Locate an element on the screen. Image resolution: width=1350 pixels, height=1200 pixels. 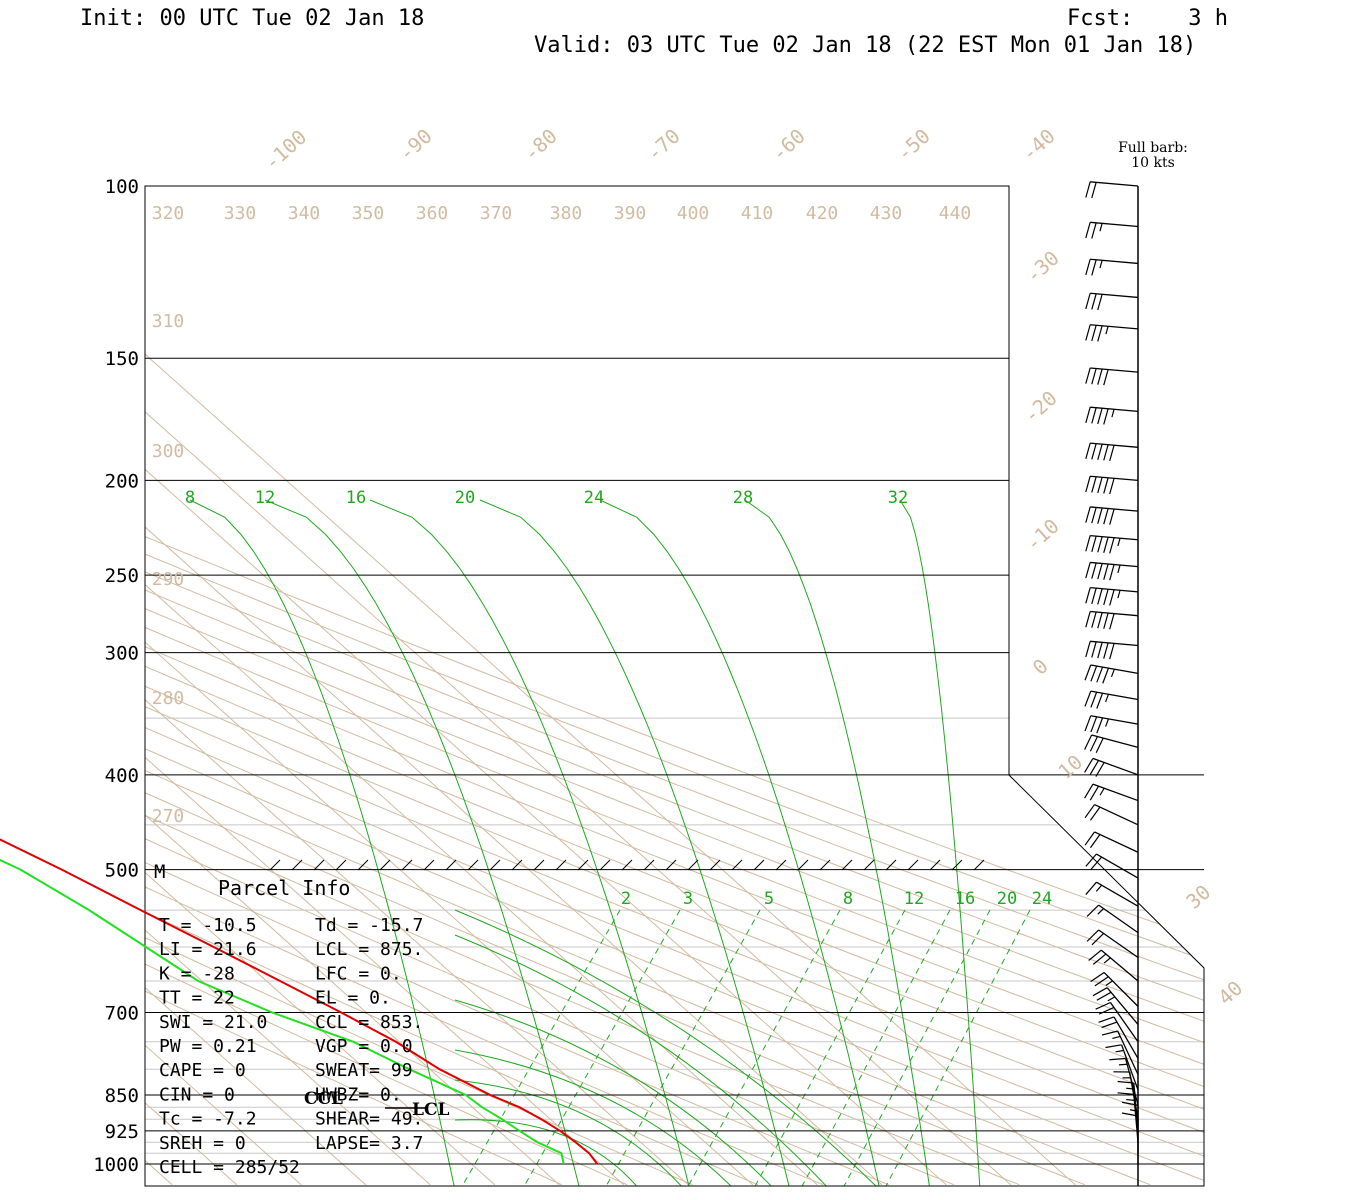
barb-legend-value: 10 kts is located at coordinates (1153, 163).